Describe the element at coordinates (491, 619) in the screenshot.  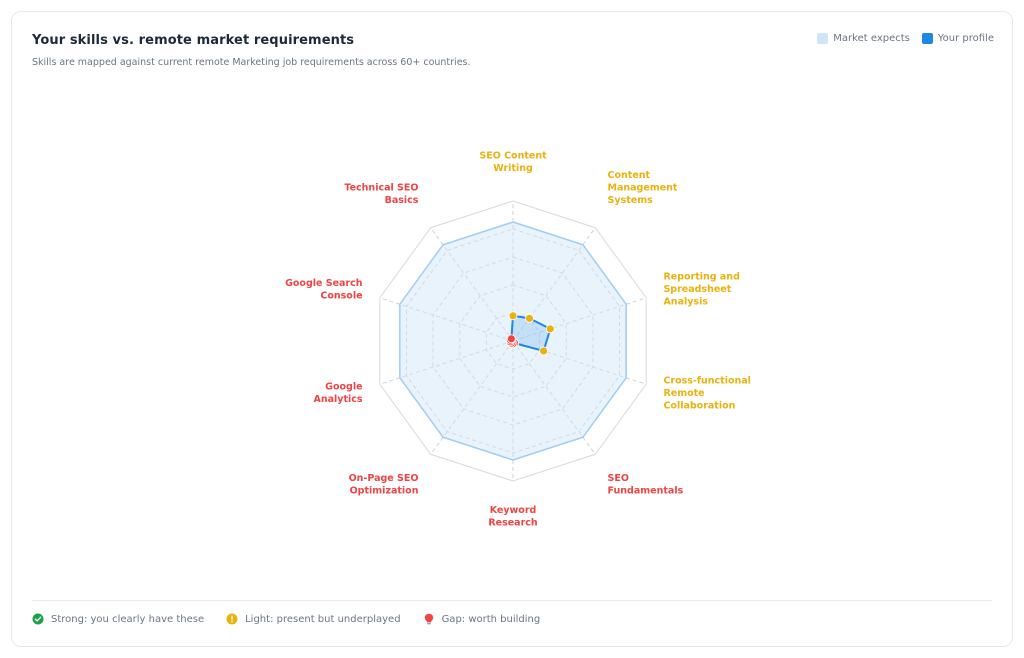
I see `status-gap-label: Gap: worth building` at that location.